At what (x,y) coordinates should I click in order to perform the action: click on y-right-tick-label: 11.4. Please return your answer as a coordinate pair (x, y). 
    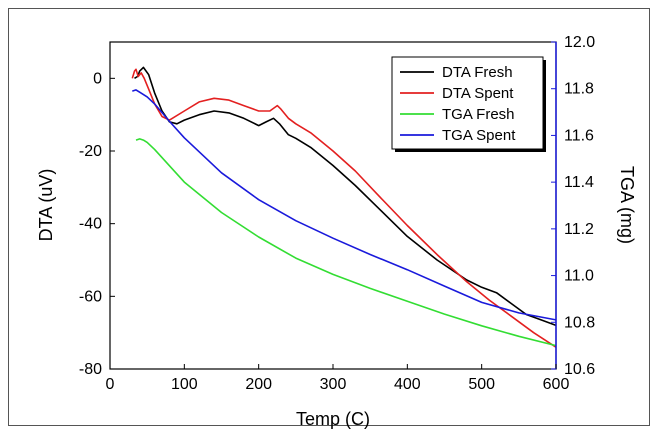
    Looking at the image, I should click on (579, 182).